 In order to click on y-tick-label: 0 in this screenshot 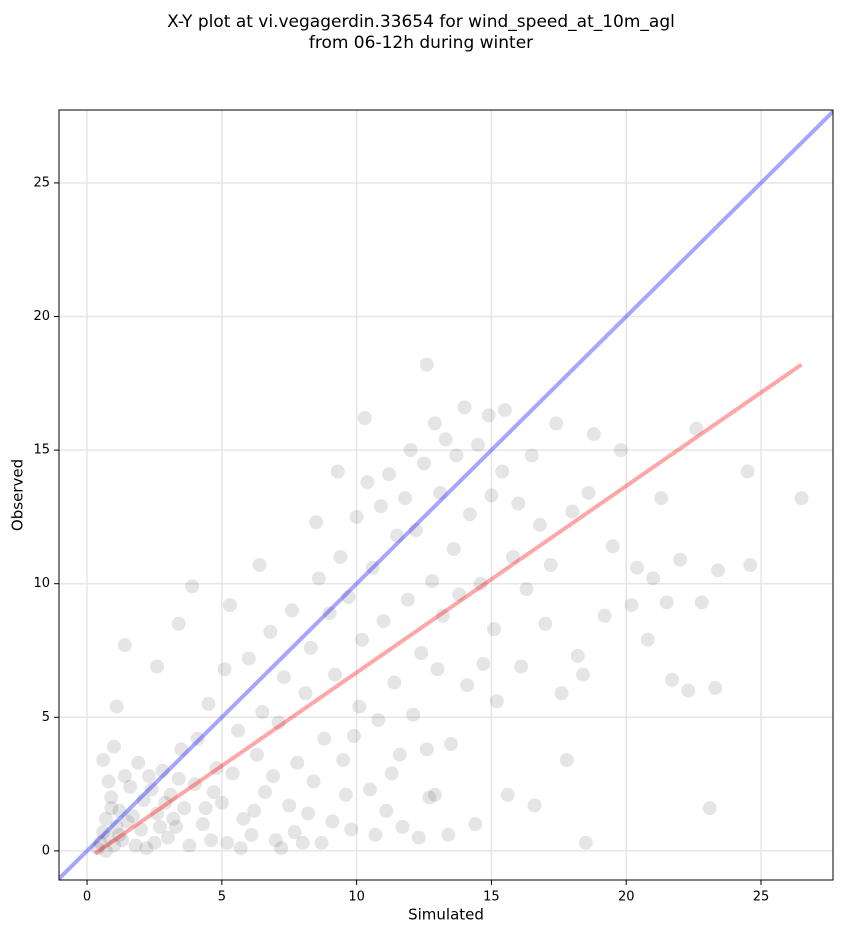, I will do `click(46, 850)`.